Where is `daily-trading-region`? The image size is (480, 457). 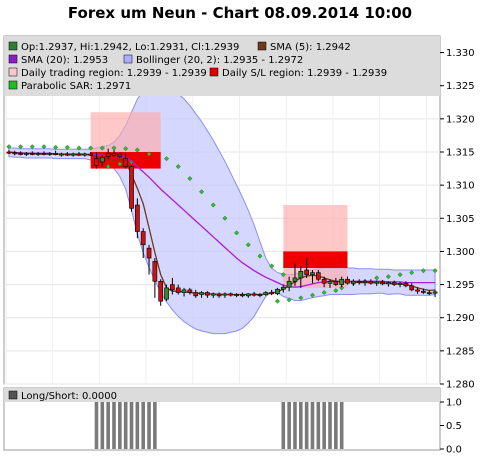
daily-trading-region is located at coordinates (125, 132).